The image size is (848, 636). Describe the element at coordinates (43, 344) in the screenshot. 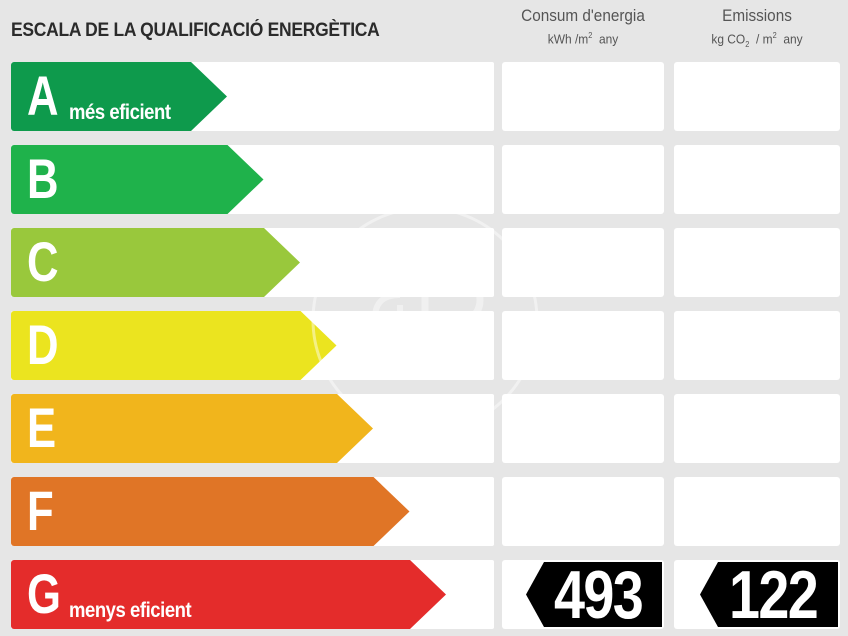

I see `rating-letter: D` at that location.